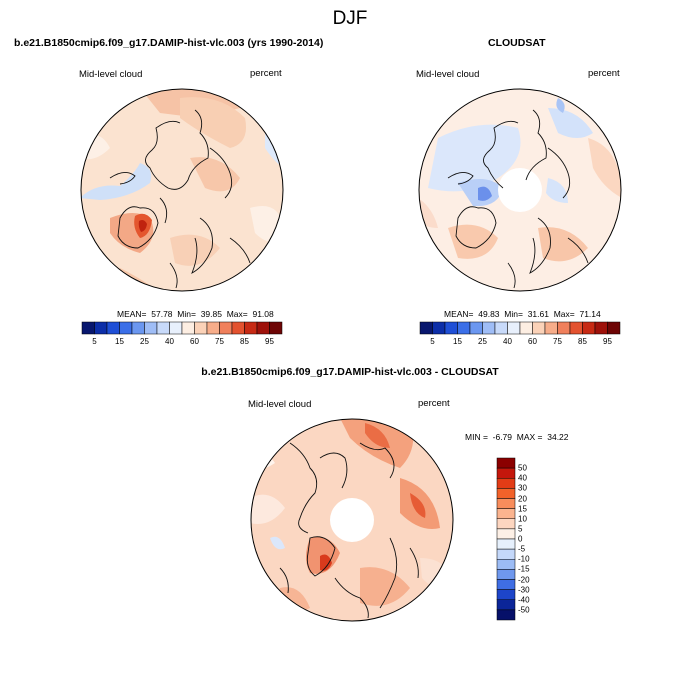 This screenshot has width=700, height=700. What do you see at coordinates (522, 519) in the screenshot?
I see `colorbar-tick-label: 10` at bounding box center [522, 519].